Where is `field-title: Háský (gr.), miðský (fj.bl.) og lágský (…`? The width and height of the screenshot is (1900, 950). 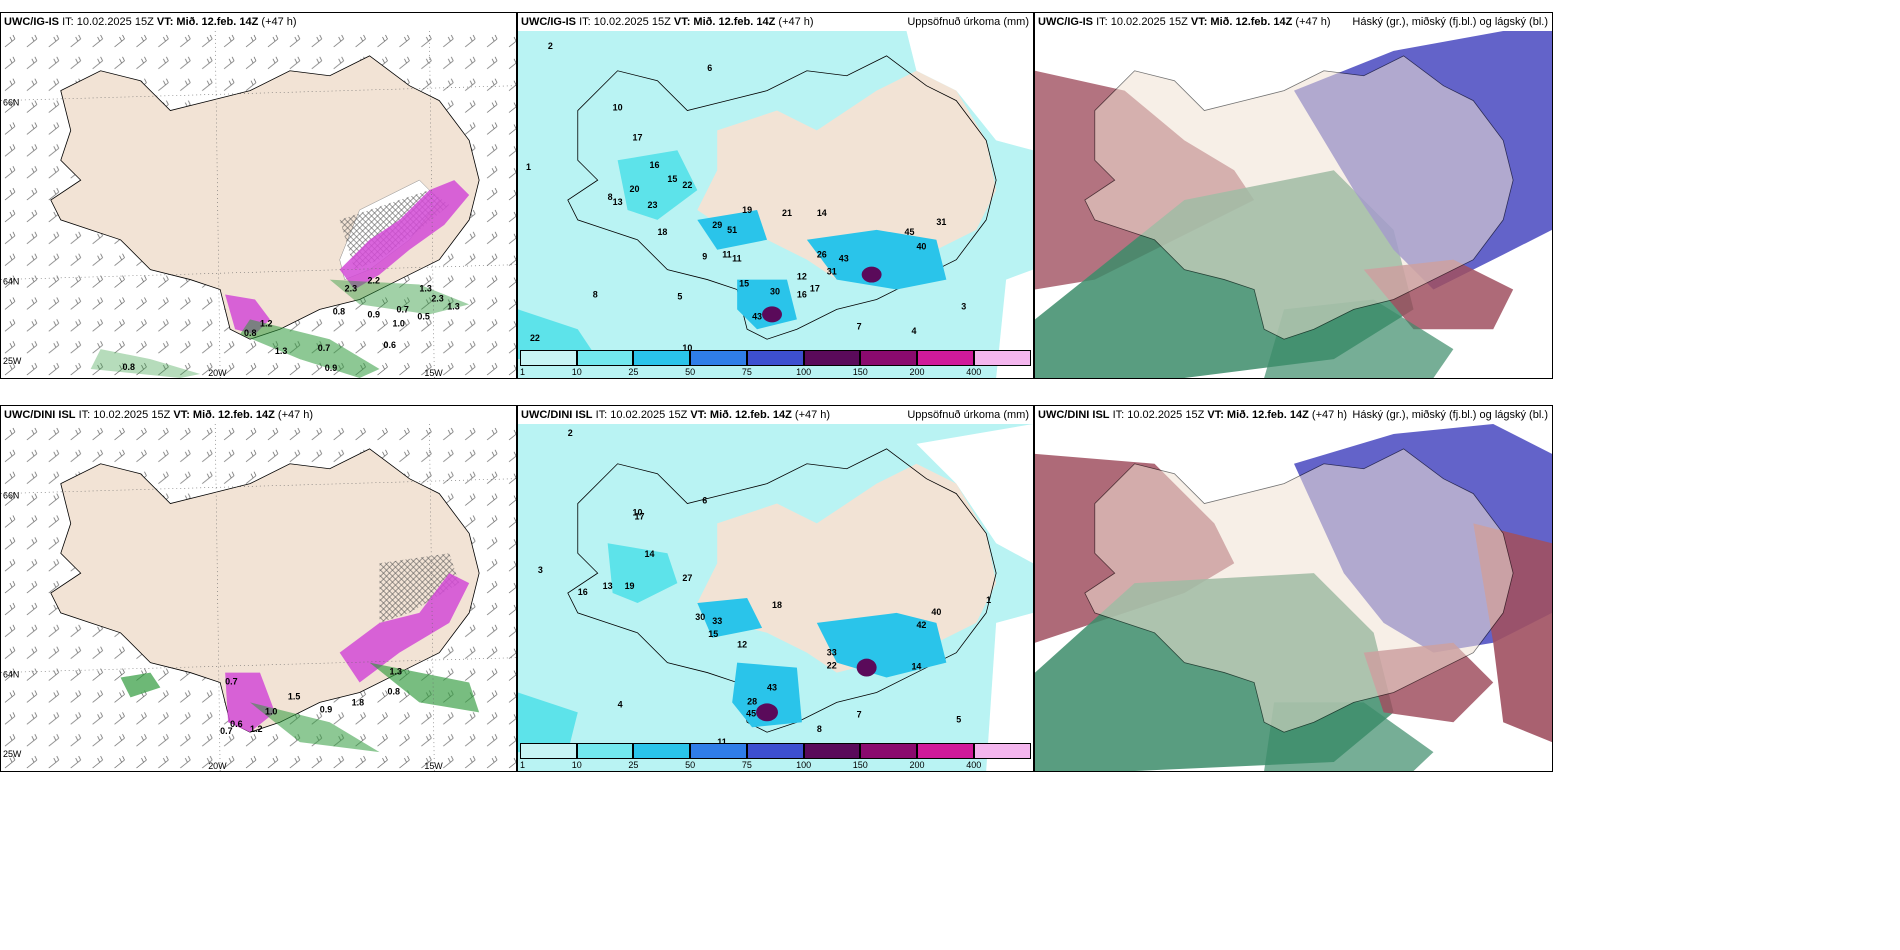
field-title: Háský (gr.), miðský (fj.bl.) og lágský (… is located at coordinates (1450, 22).